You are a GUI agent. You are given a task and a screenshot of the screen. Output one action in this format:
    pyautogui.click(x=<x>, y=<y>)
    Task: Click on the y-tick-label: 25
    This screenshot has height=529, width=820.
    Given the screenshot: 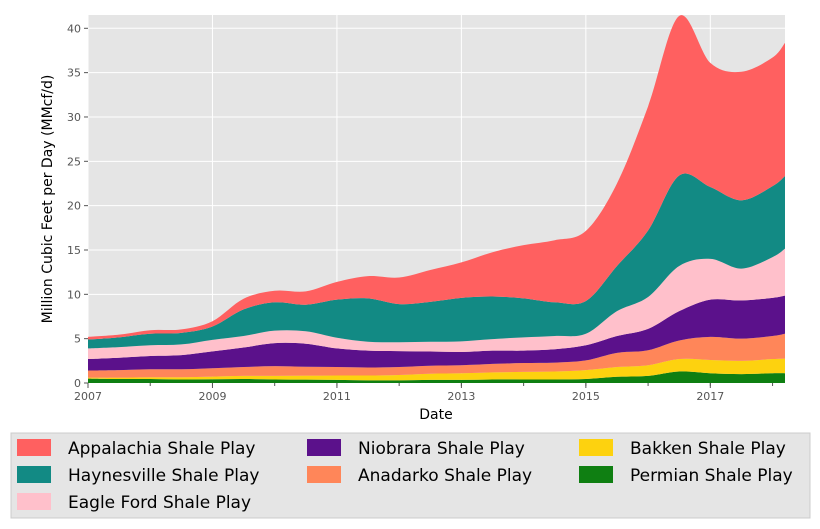 What is the action you would take?
    pyautogui.click(x=74, y=161)
    